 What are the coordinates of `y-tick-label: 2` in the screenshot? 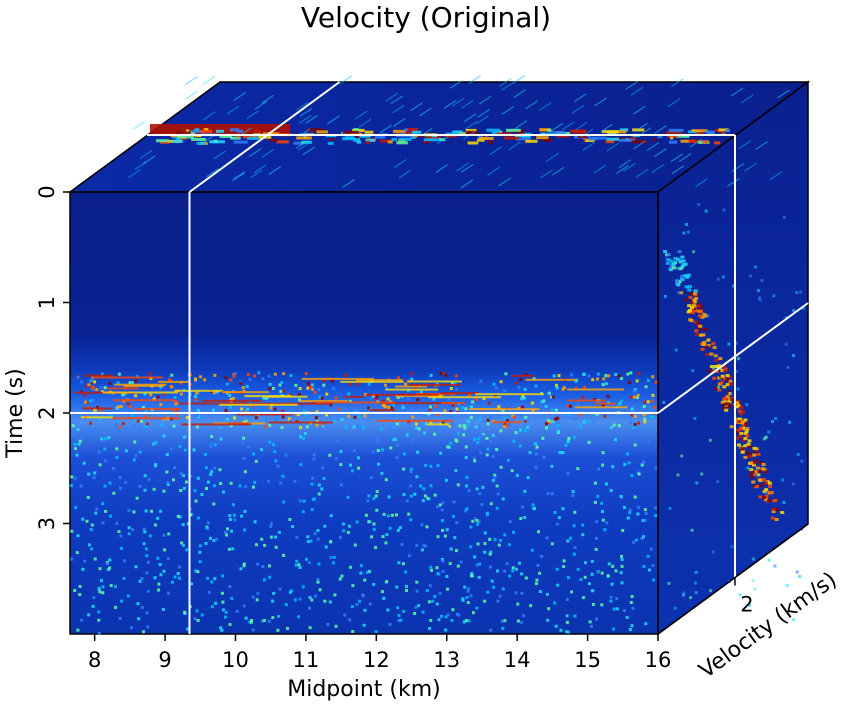 It's located at (47, 412).